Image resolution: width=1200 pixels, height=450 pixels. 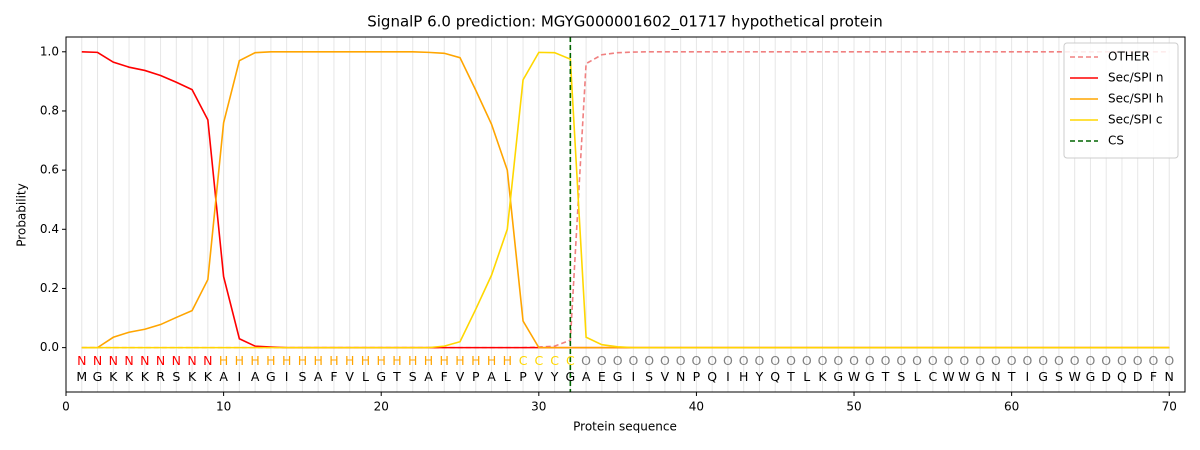 I want to click on y-tick-label: 0.6, so click(x=49, y=170).